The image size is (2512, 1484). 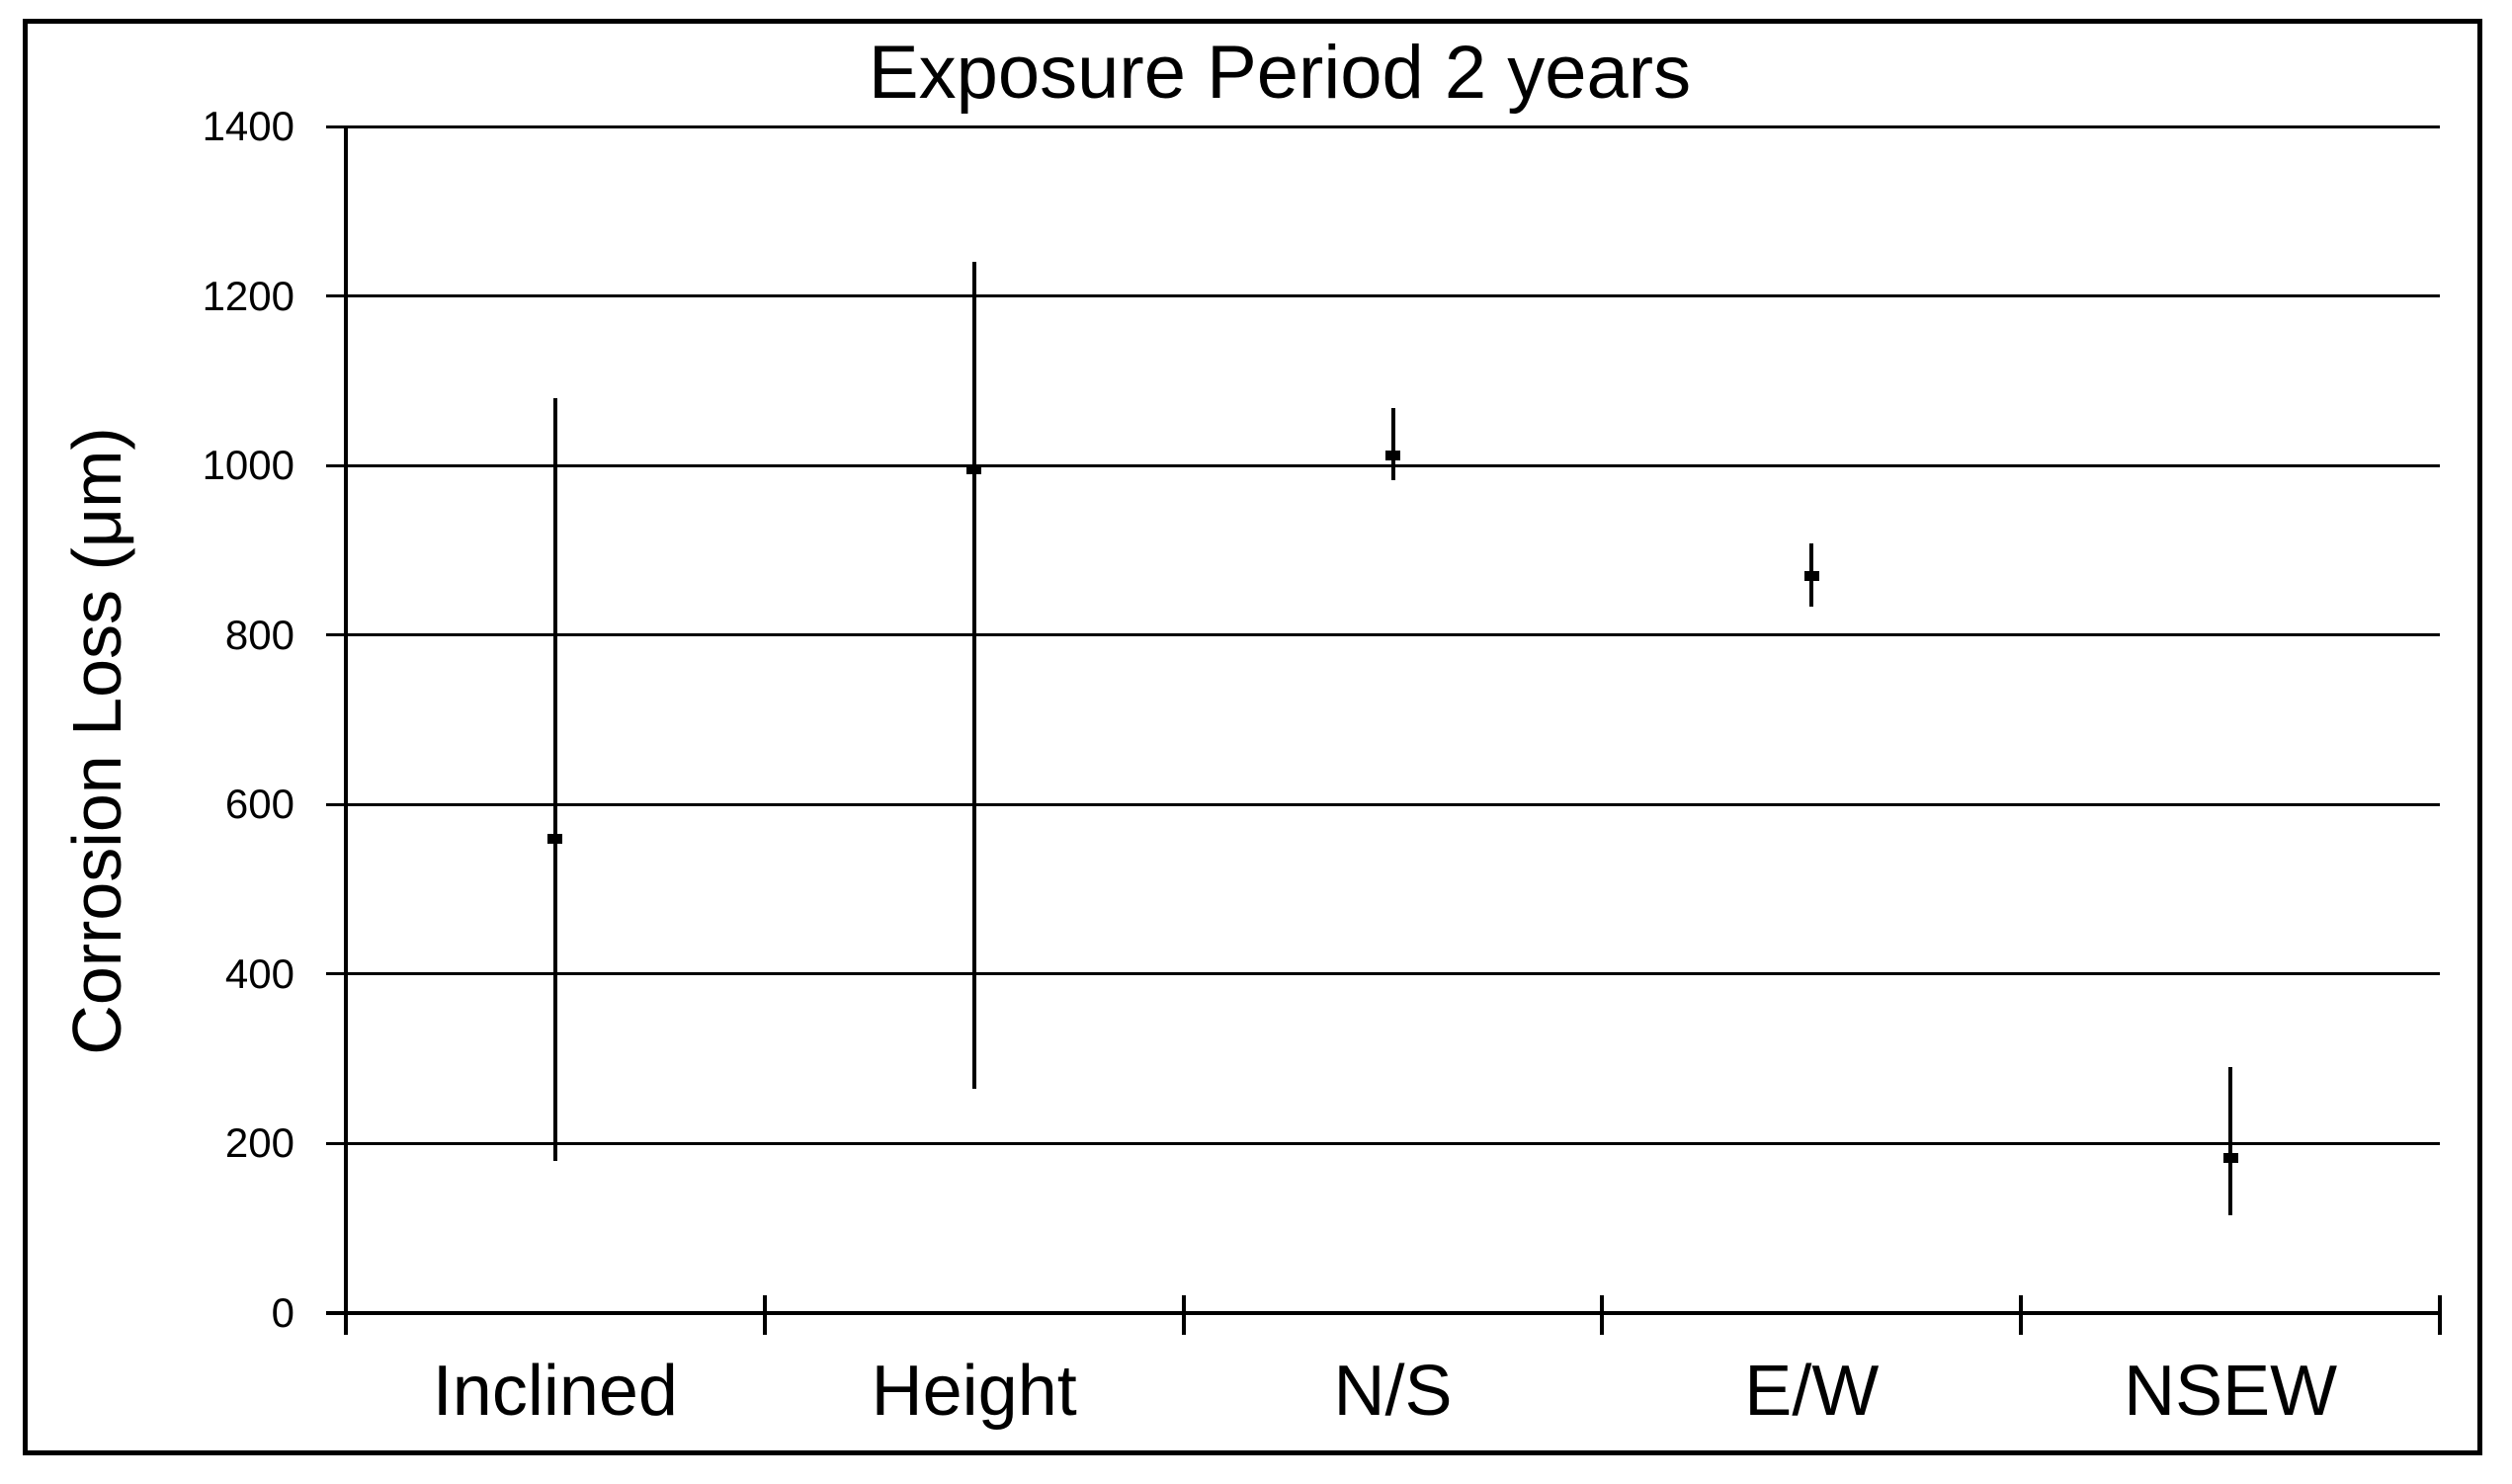 I want to click on y-tick-label: 400, so click(x=259, y=973).